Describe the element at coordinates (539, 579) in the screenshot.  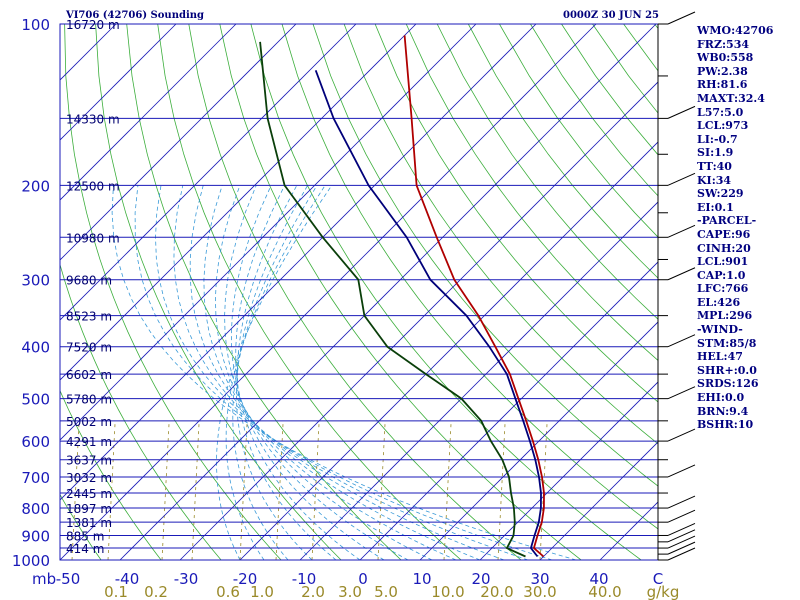
I see `temperature-tick-label: 30` at that location.